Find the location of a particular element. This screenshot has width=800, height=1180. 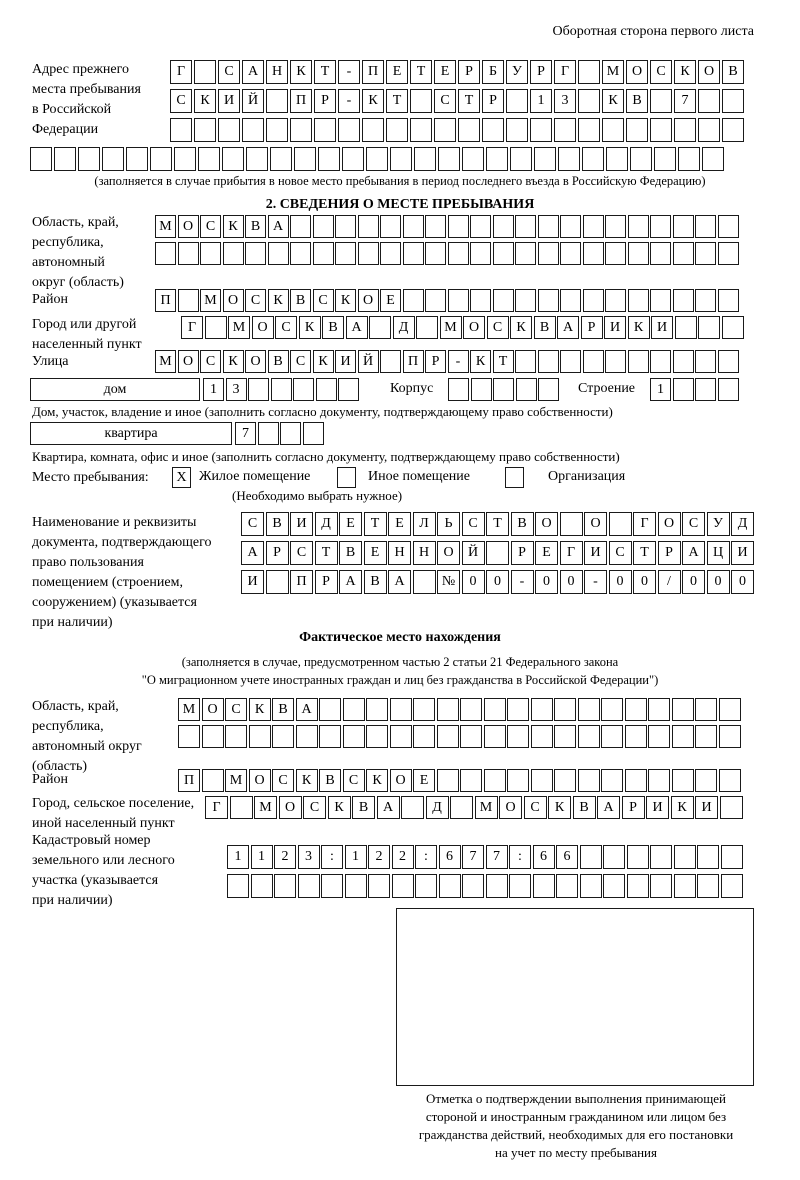

actual-district-cell-10: О is located at coordinates (400, 780).